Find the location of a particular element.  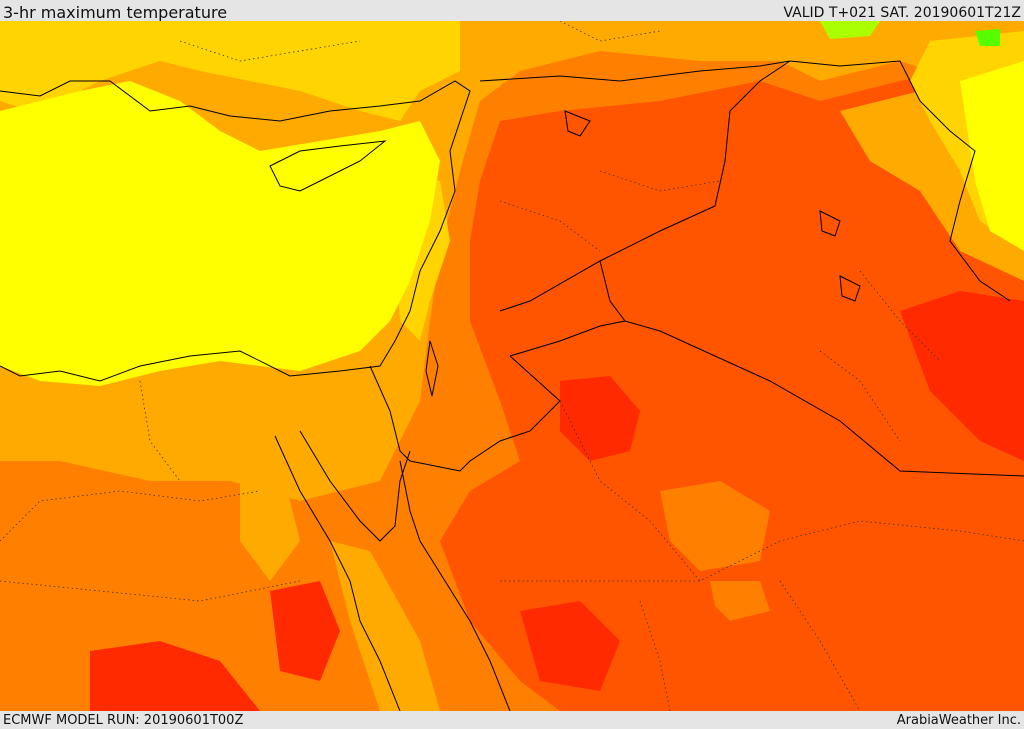

zone-cool-northeast is located at coordinates (992, 156).